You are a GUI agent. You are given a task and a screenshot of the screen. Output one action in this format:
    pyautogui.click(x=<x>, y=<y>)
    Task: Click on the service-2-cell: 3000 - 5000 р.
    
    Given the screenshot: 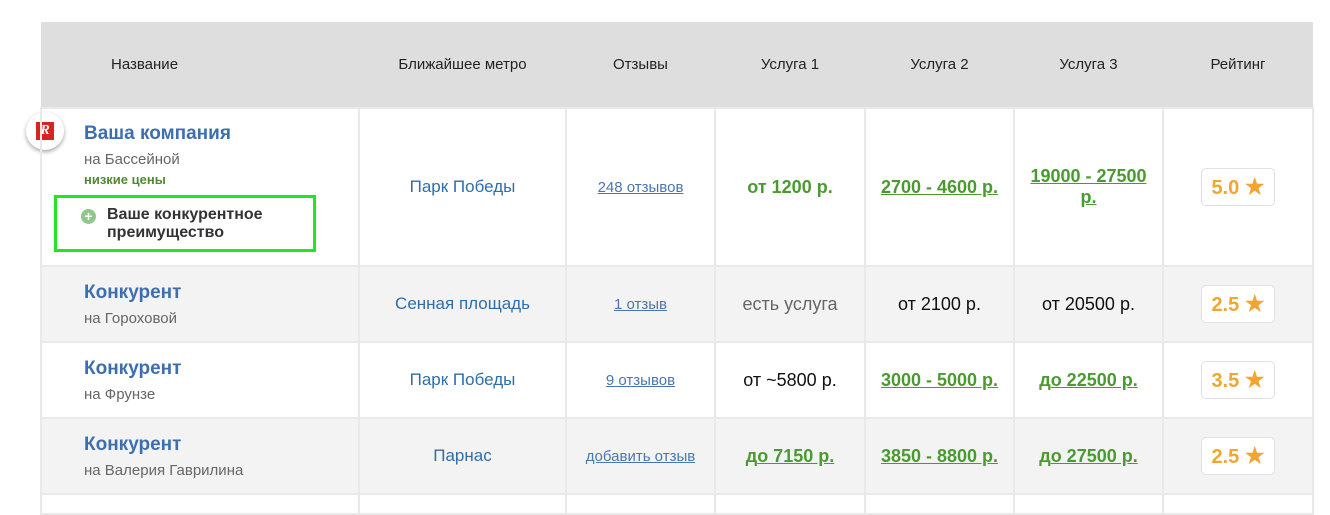 What is the action you would take?
    pyautogui.click(x=939, y=380)
    